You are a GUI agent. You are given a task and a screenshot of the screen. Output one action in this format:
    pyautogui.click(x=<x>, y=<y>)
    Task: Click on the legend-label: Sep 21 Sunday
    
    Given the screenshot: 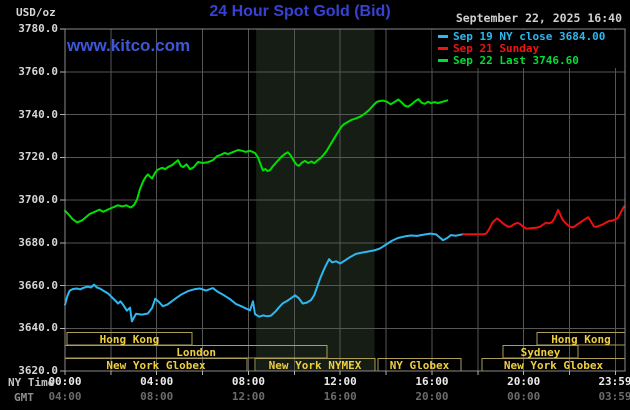 What is the action you would take?
    pyautogui.click(x=496, y=48)
    